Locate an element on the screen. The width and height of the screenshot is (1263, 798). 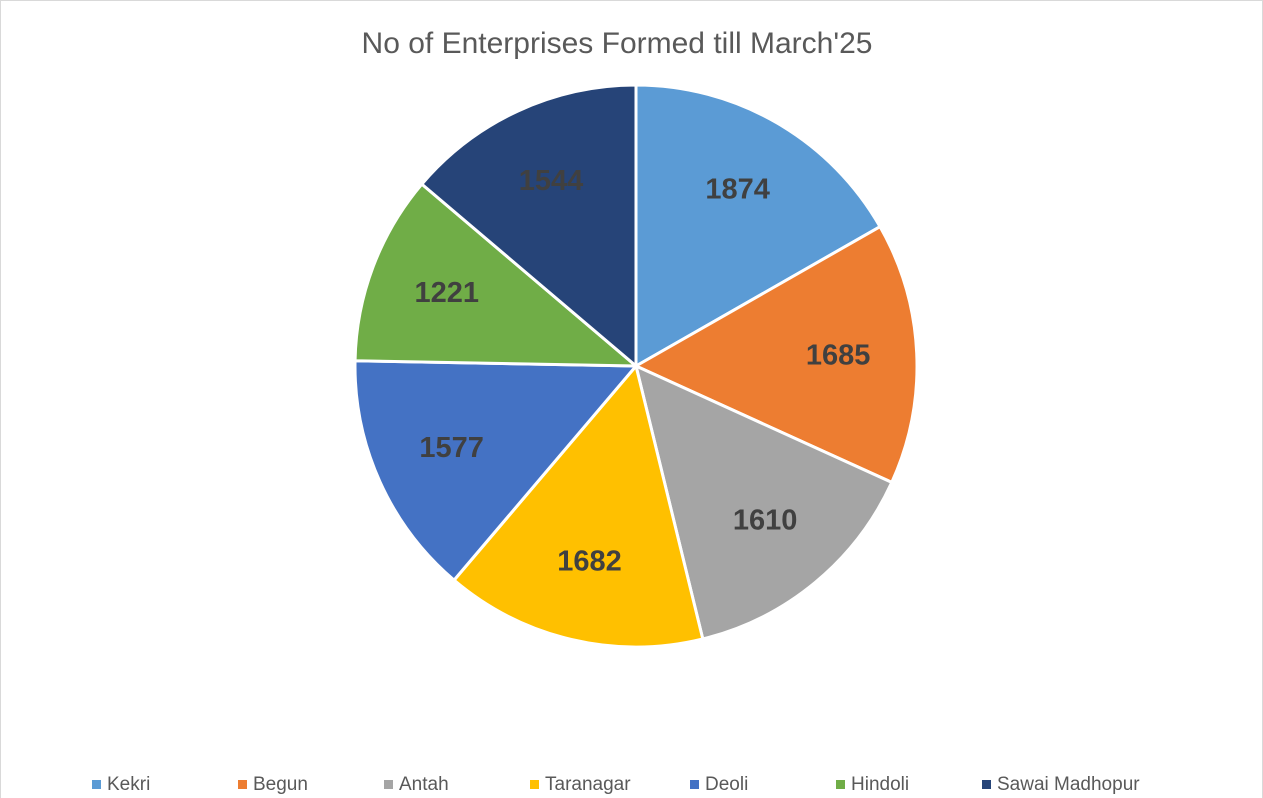
data-label: 1610 is located at coordinates (765, 520).